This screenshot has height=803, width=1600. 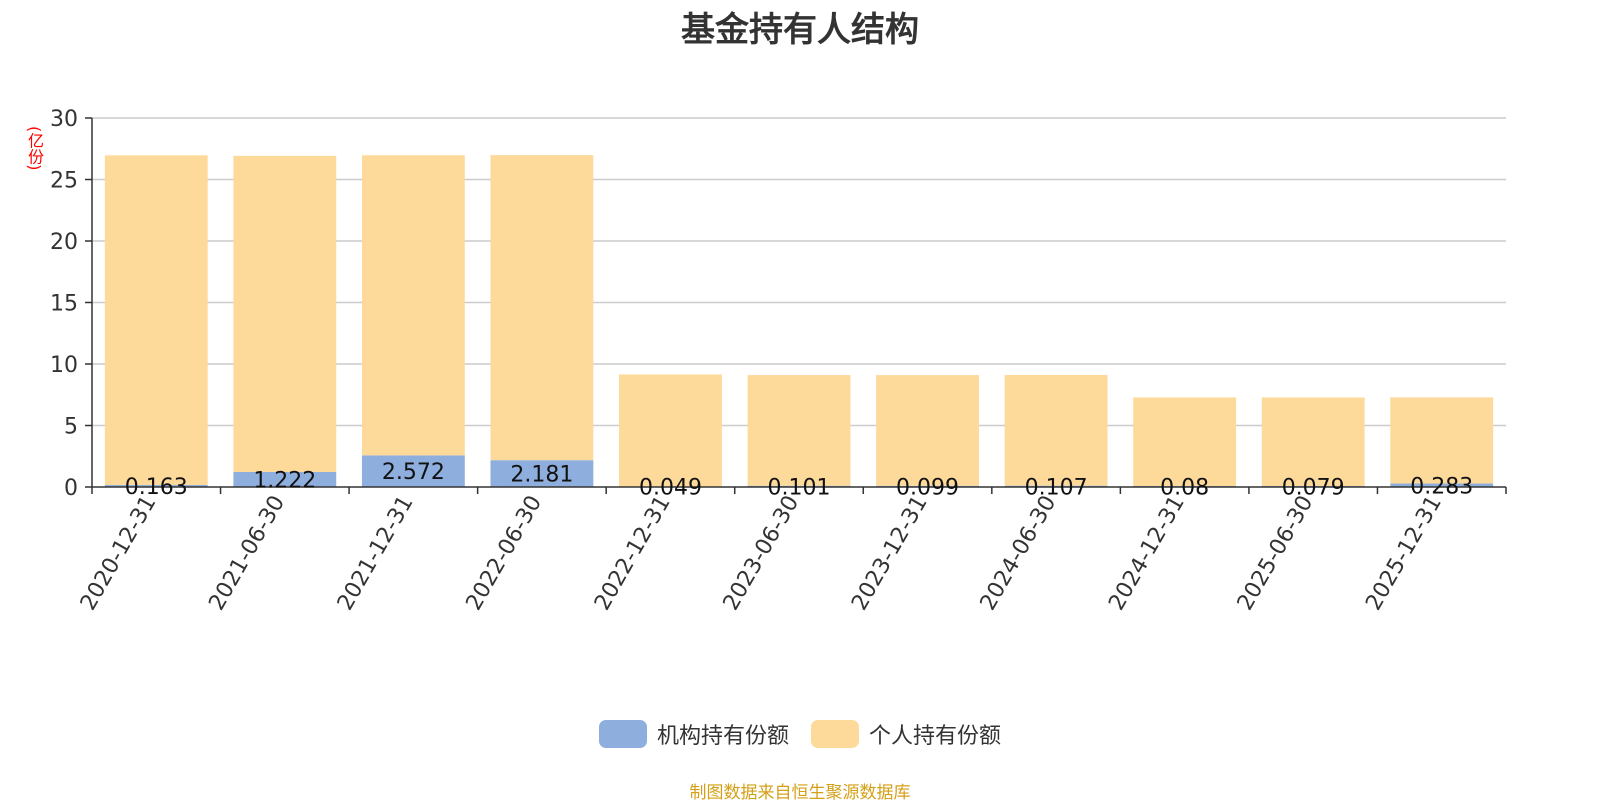 I want to click on x-tick-label: 2020-12-31, so click(x=119, y=553).